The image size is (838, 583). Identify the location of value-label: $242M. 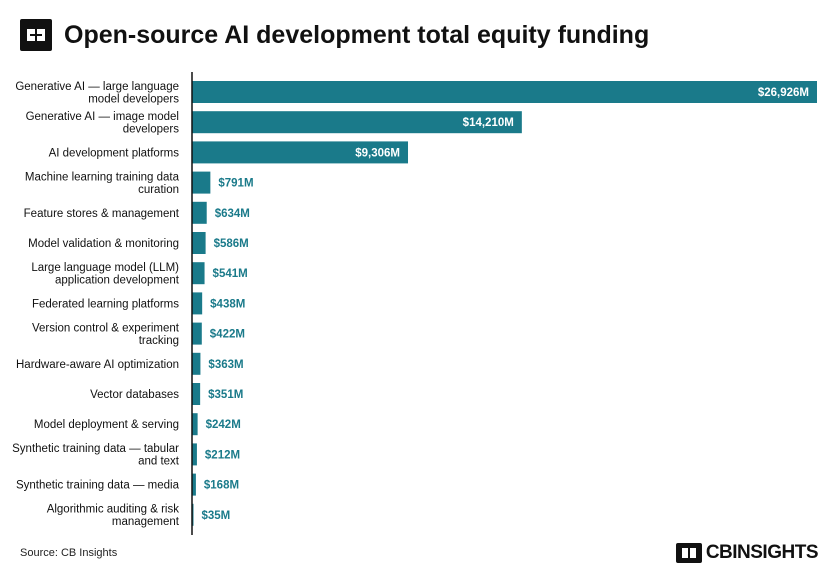
(223, 425).